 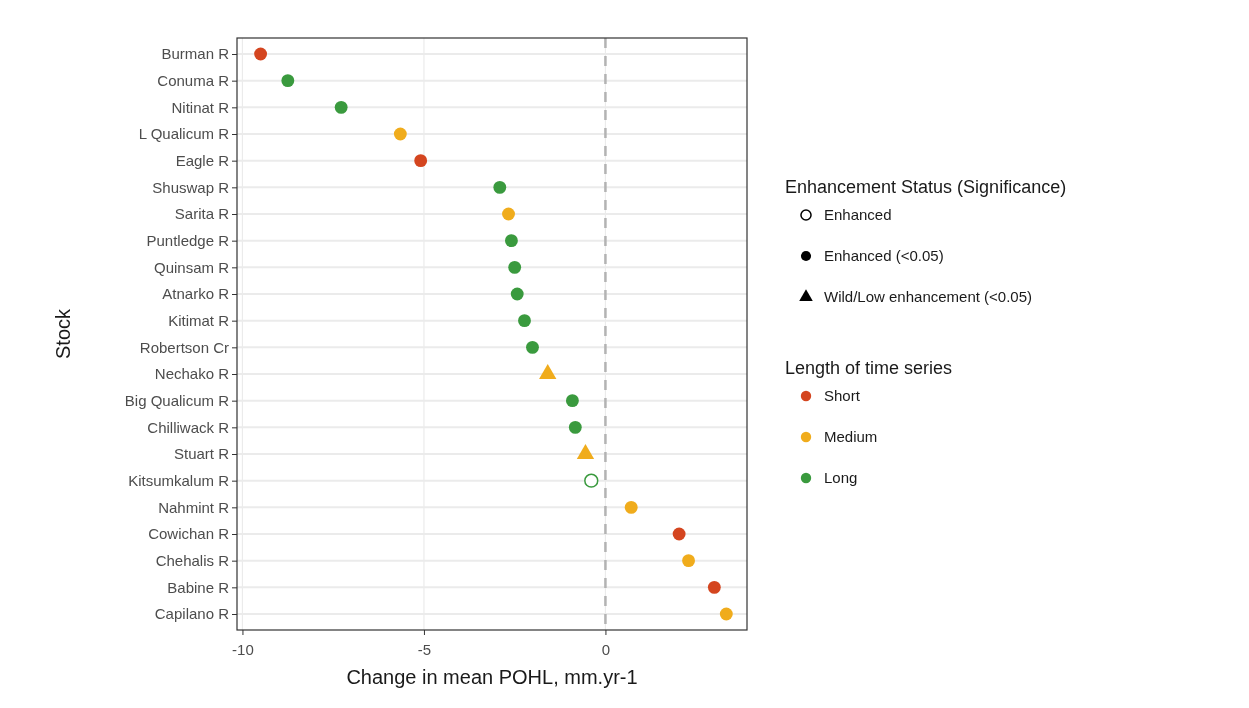 I want to click on text: Enhanced (<0.05), so click(x=884, y=255).